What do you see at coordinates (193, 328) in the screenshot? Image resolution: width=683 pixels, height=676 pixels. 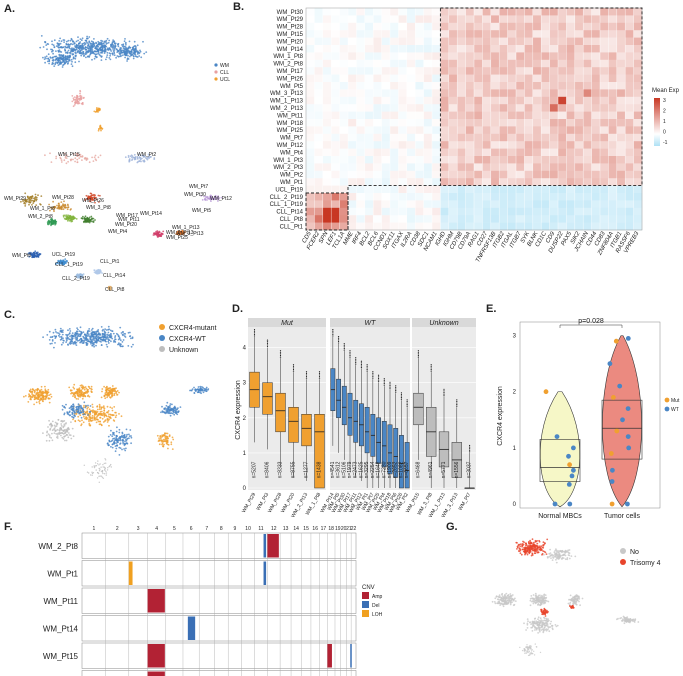 I see `legend-label-c: CXCR4-mutant` at bounding box center [193, 328].